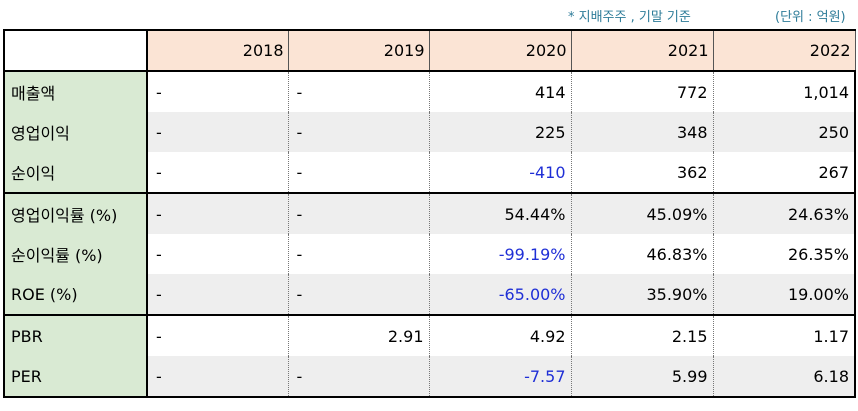 The height and width of the screenshot is (411, 858). Describe the element at coordinates (500, 377) in the screenshot. I see `table-cell: -7.57` at that location.